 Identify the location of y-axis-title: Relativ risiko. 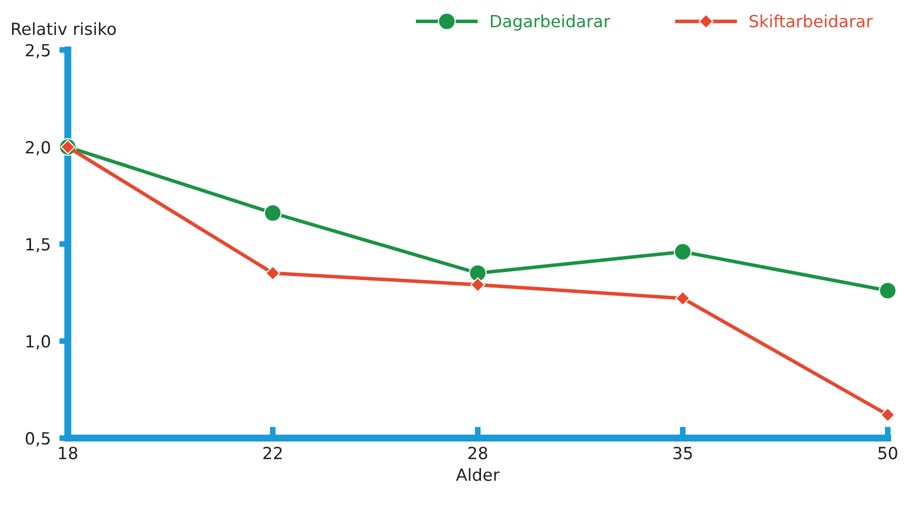
(64, 29).